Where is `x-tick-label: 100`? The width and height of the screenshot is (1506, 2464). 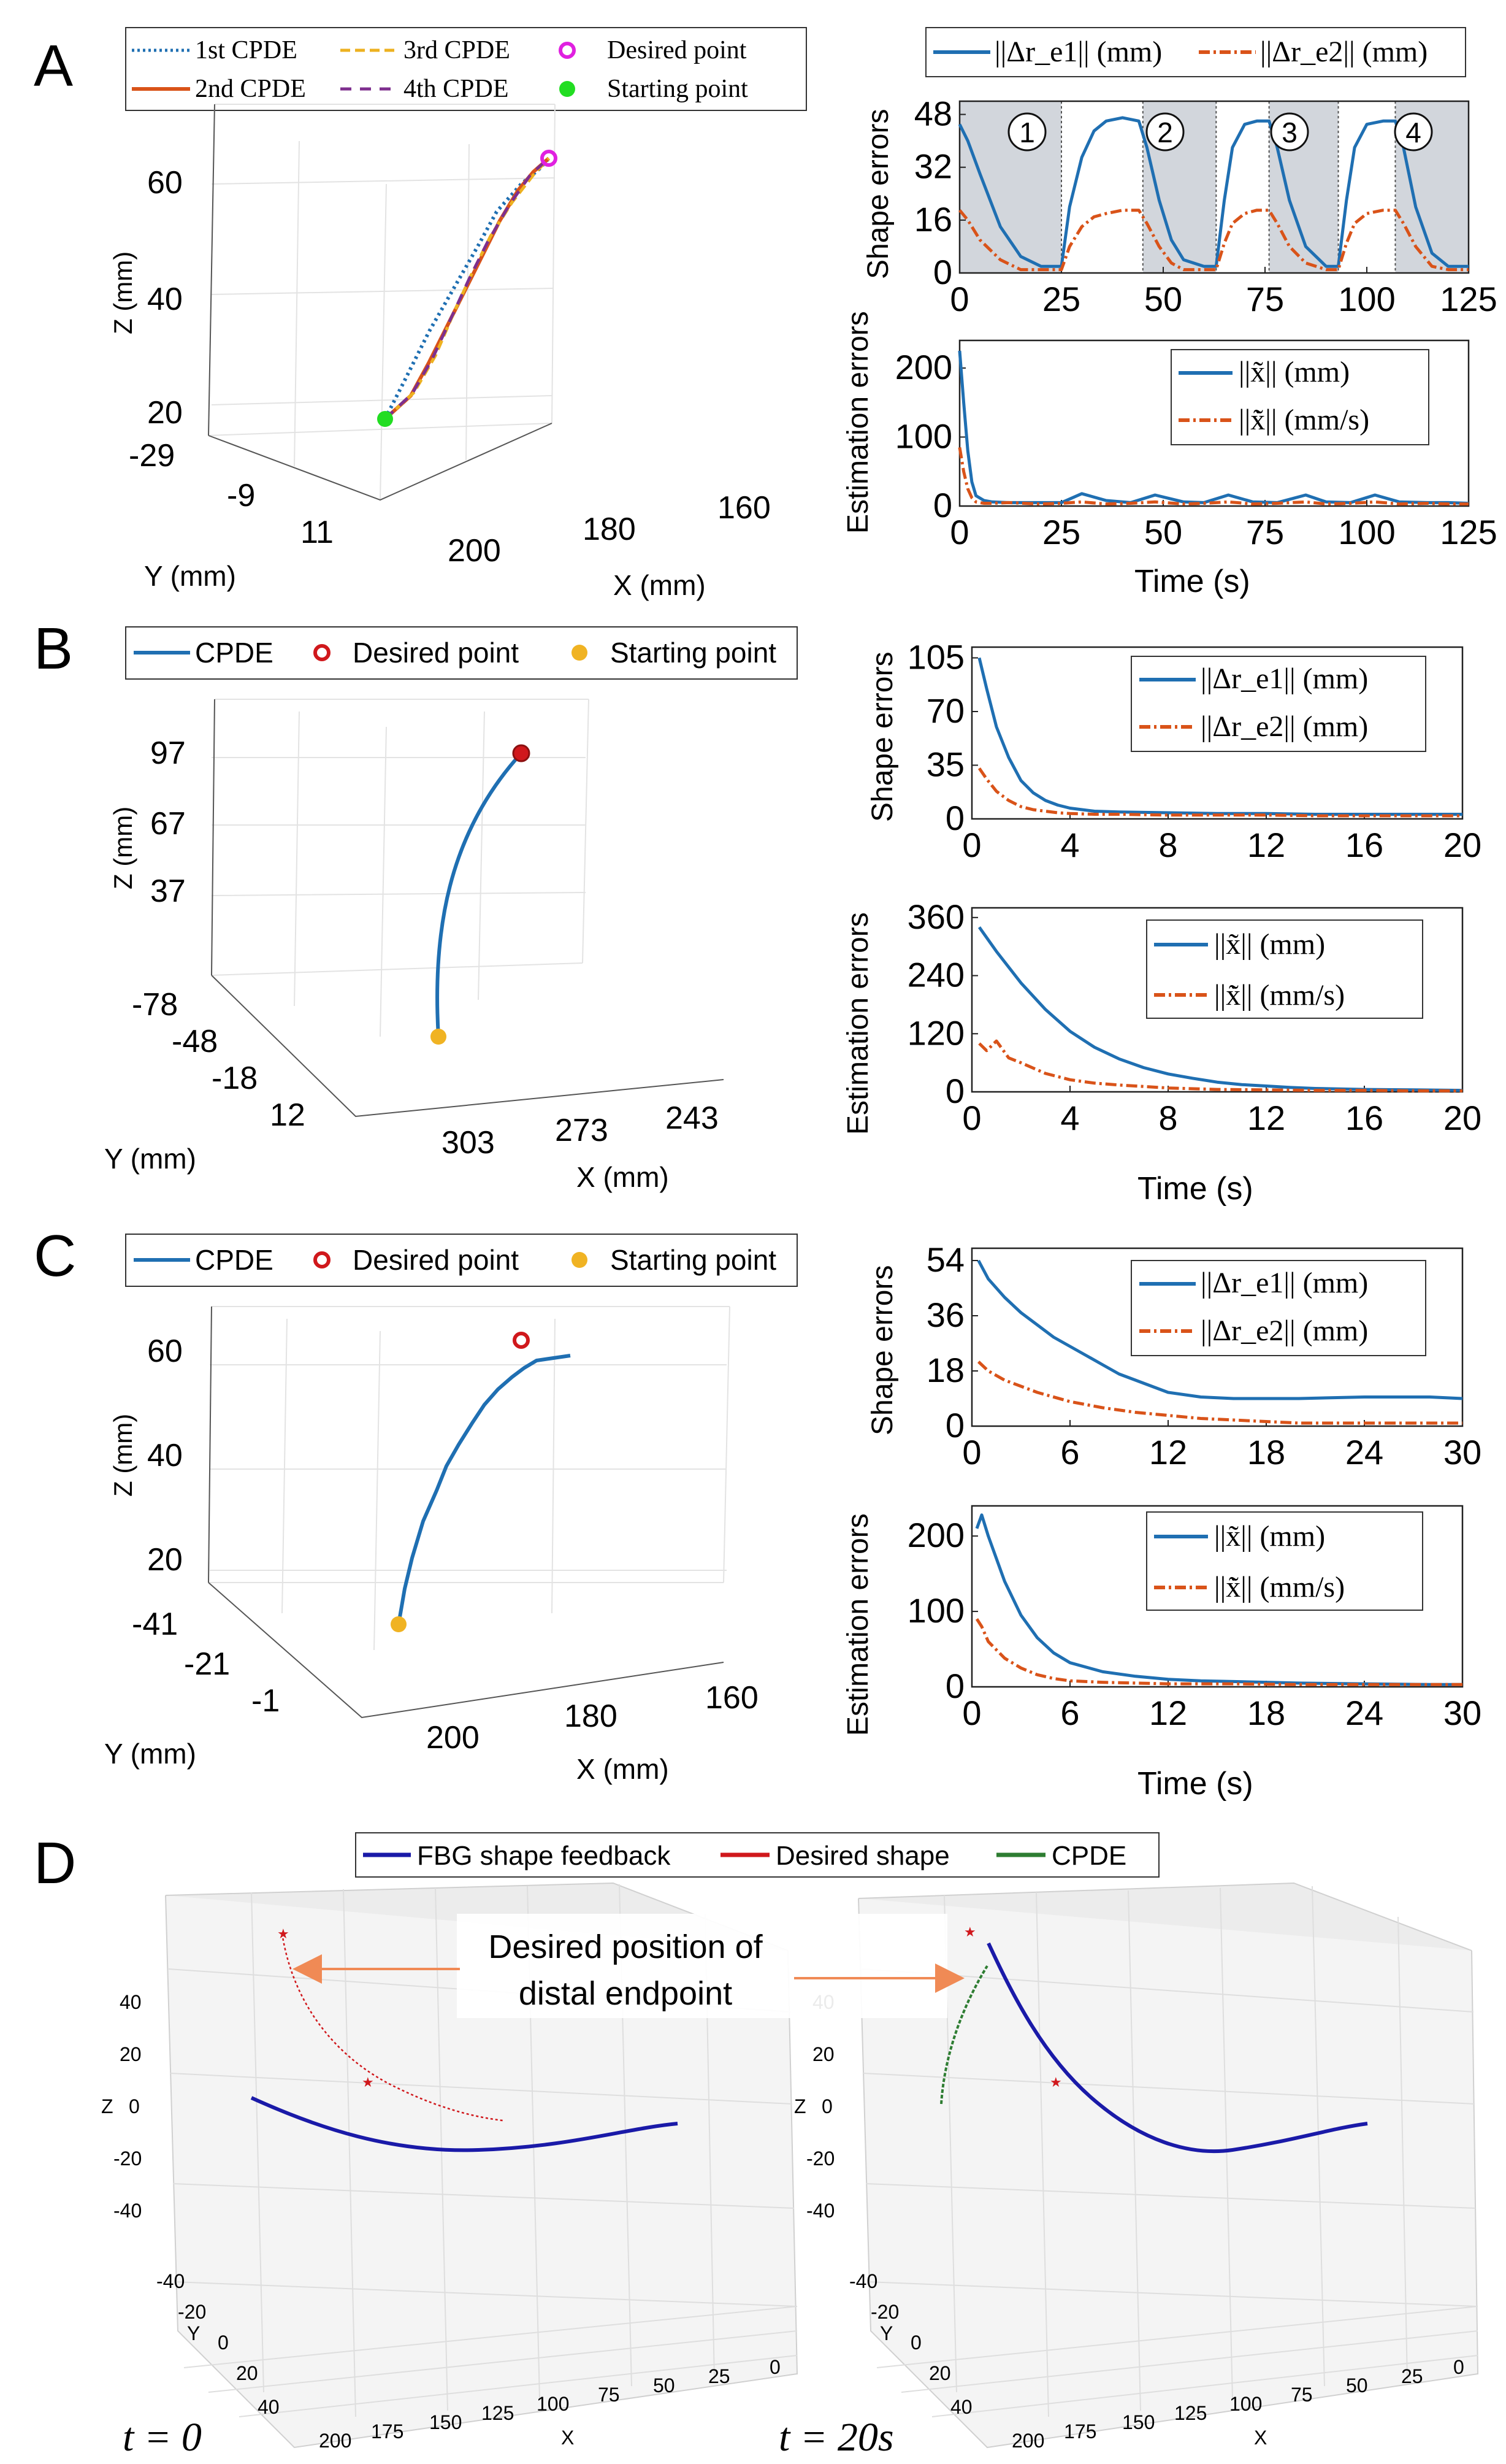
x-tick-label: 100 is located at coordinates (1367, 532).